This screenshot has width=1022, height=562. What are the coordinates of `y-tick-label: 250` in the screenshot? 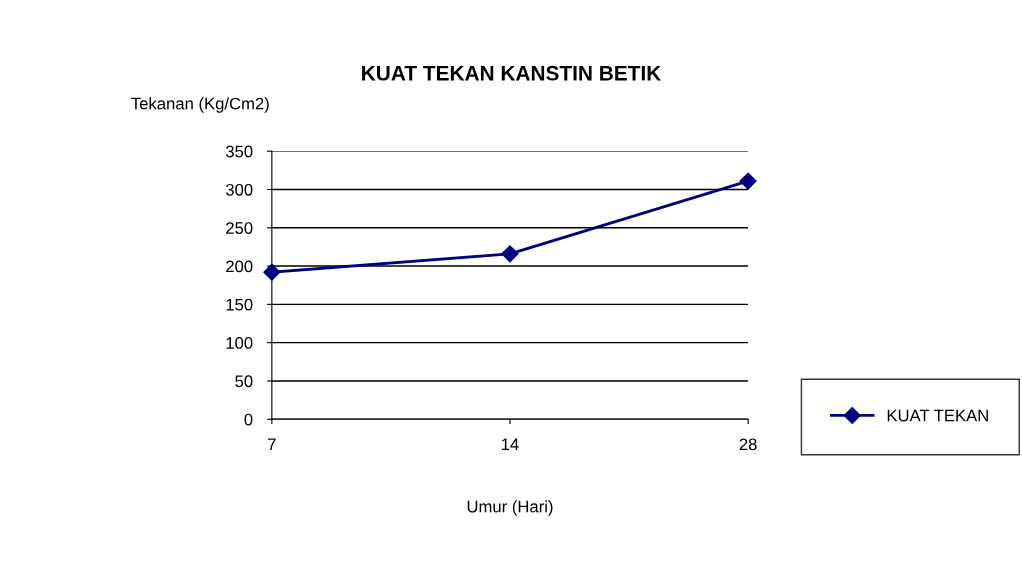 It's located at (239, 228).